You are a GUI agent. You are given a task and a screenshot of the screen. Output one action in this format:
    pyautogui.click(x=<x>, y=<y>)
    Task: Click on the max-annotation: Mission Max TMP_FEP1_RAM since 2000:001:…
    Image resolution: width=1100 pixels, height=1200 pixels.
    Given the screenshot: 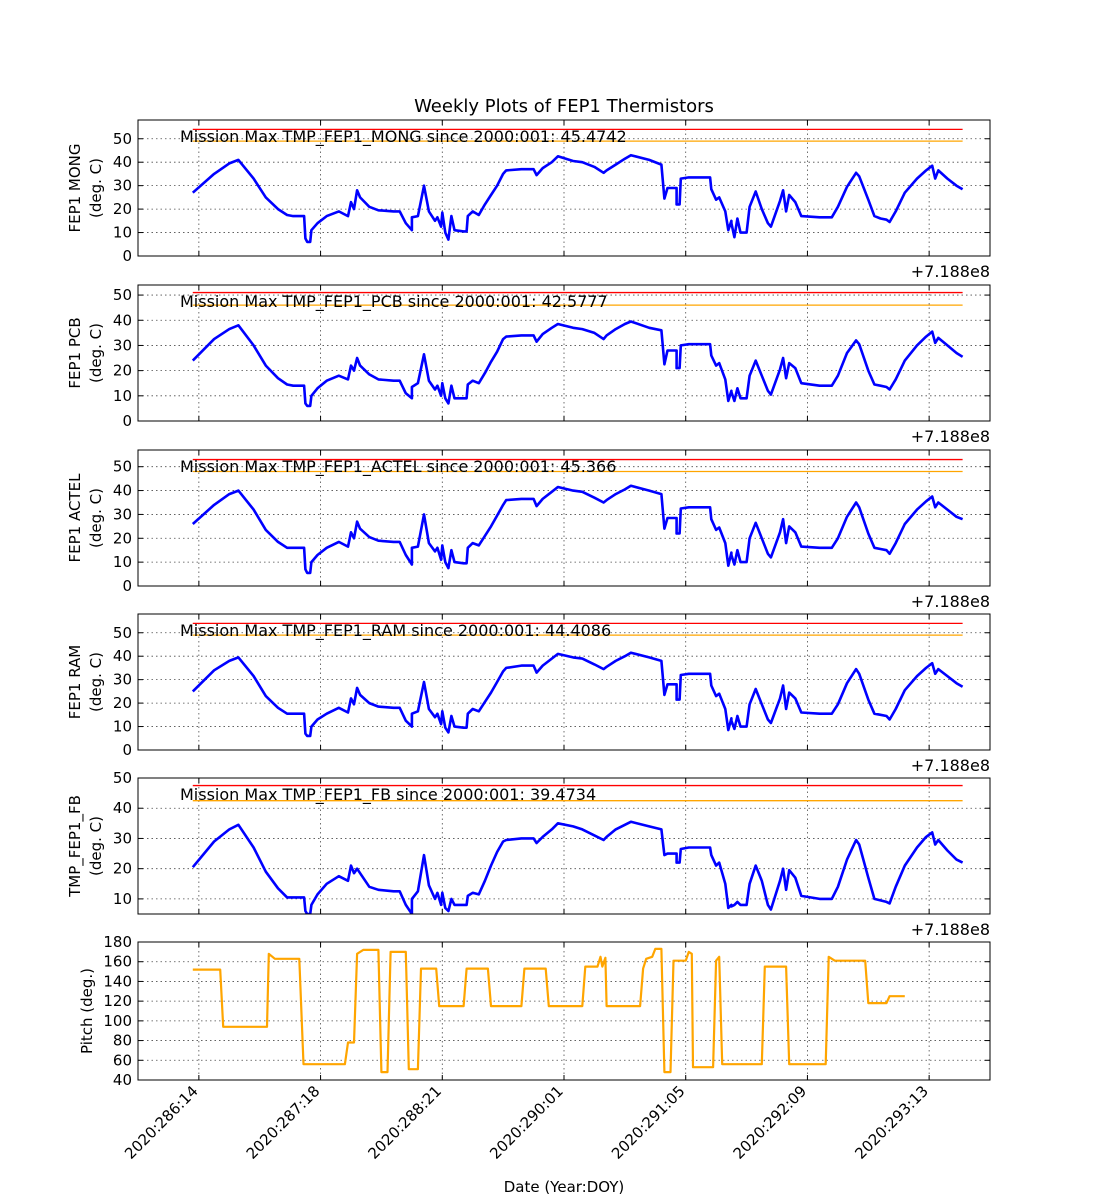 What is the action you would take?
    pyautogui.click(x=395, y=631)
    